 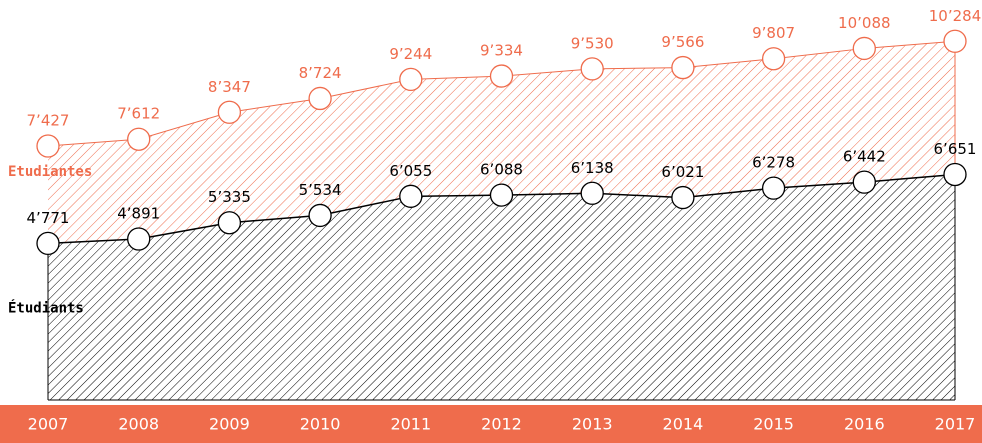 What do you see at coordinates (50, 172) in the screenshot?
I see `series-label: Etudiantes` at bounding box center [50, 172].